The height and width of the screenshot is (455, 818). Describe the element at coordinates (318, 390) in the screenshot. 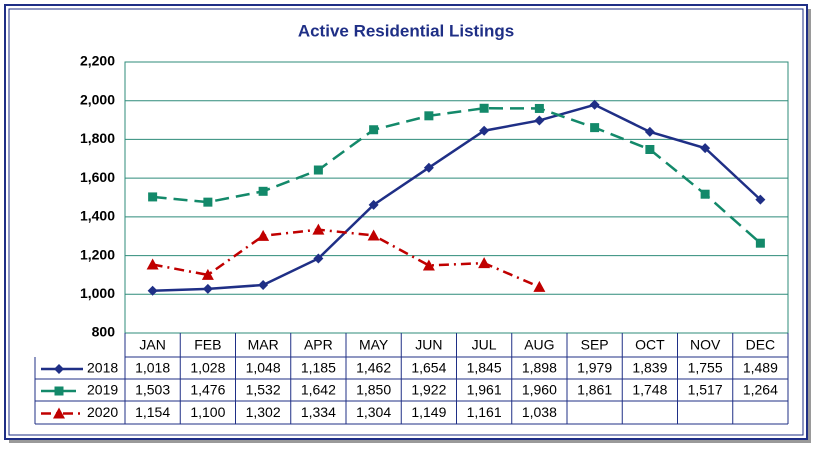

I see `table-value: 1,642` at that location.